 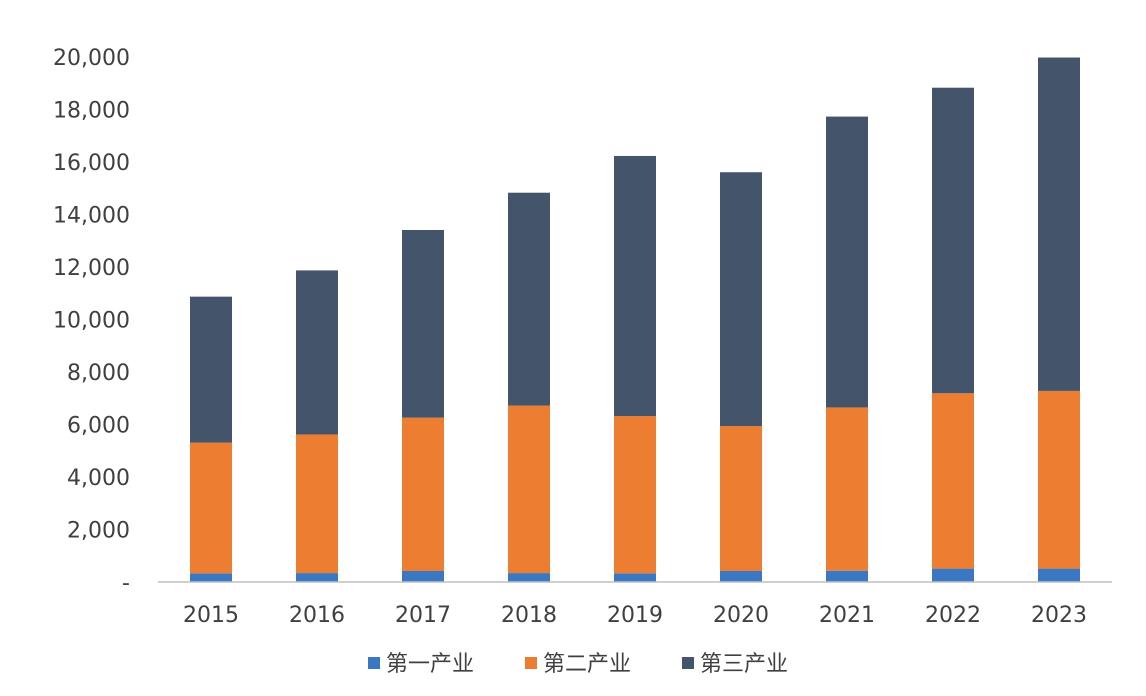 I want to click on x-axis: 2015 2016 2017 2018 2019 2020 2021 2022 2023, so click(x=635, y=615).